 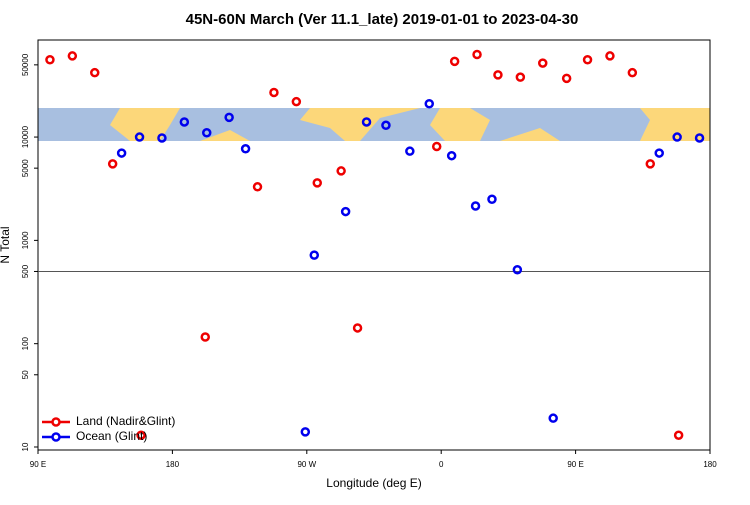 What do you see at coordinates (25, 374) in the screenshot?
I see `y-tick-label: 50` at bounding box center [25, 374].